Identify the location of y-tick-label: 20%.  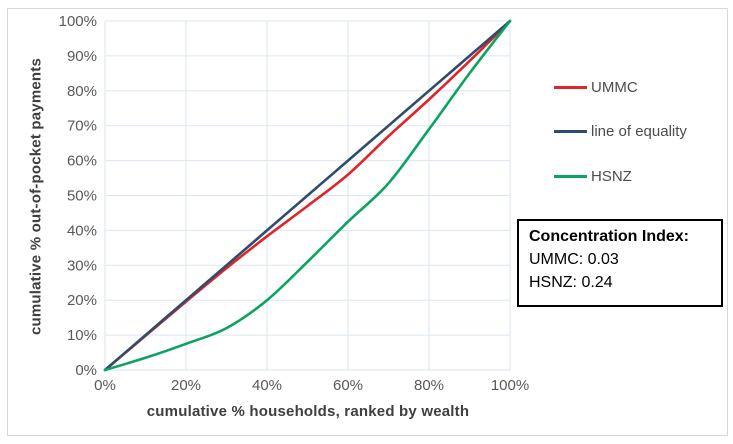
(82, 300).